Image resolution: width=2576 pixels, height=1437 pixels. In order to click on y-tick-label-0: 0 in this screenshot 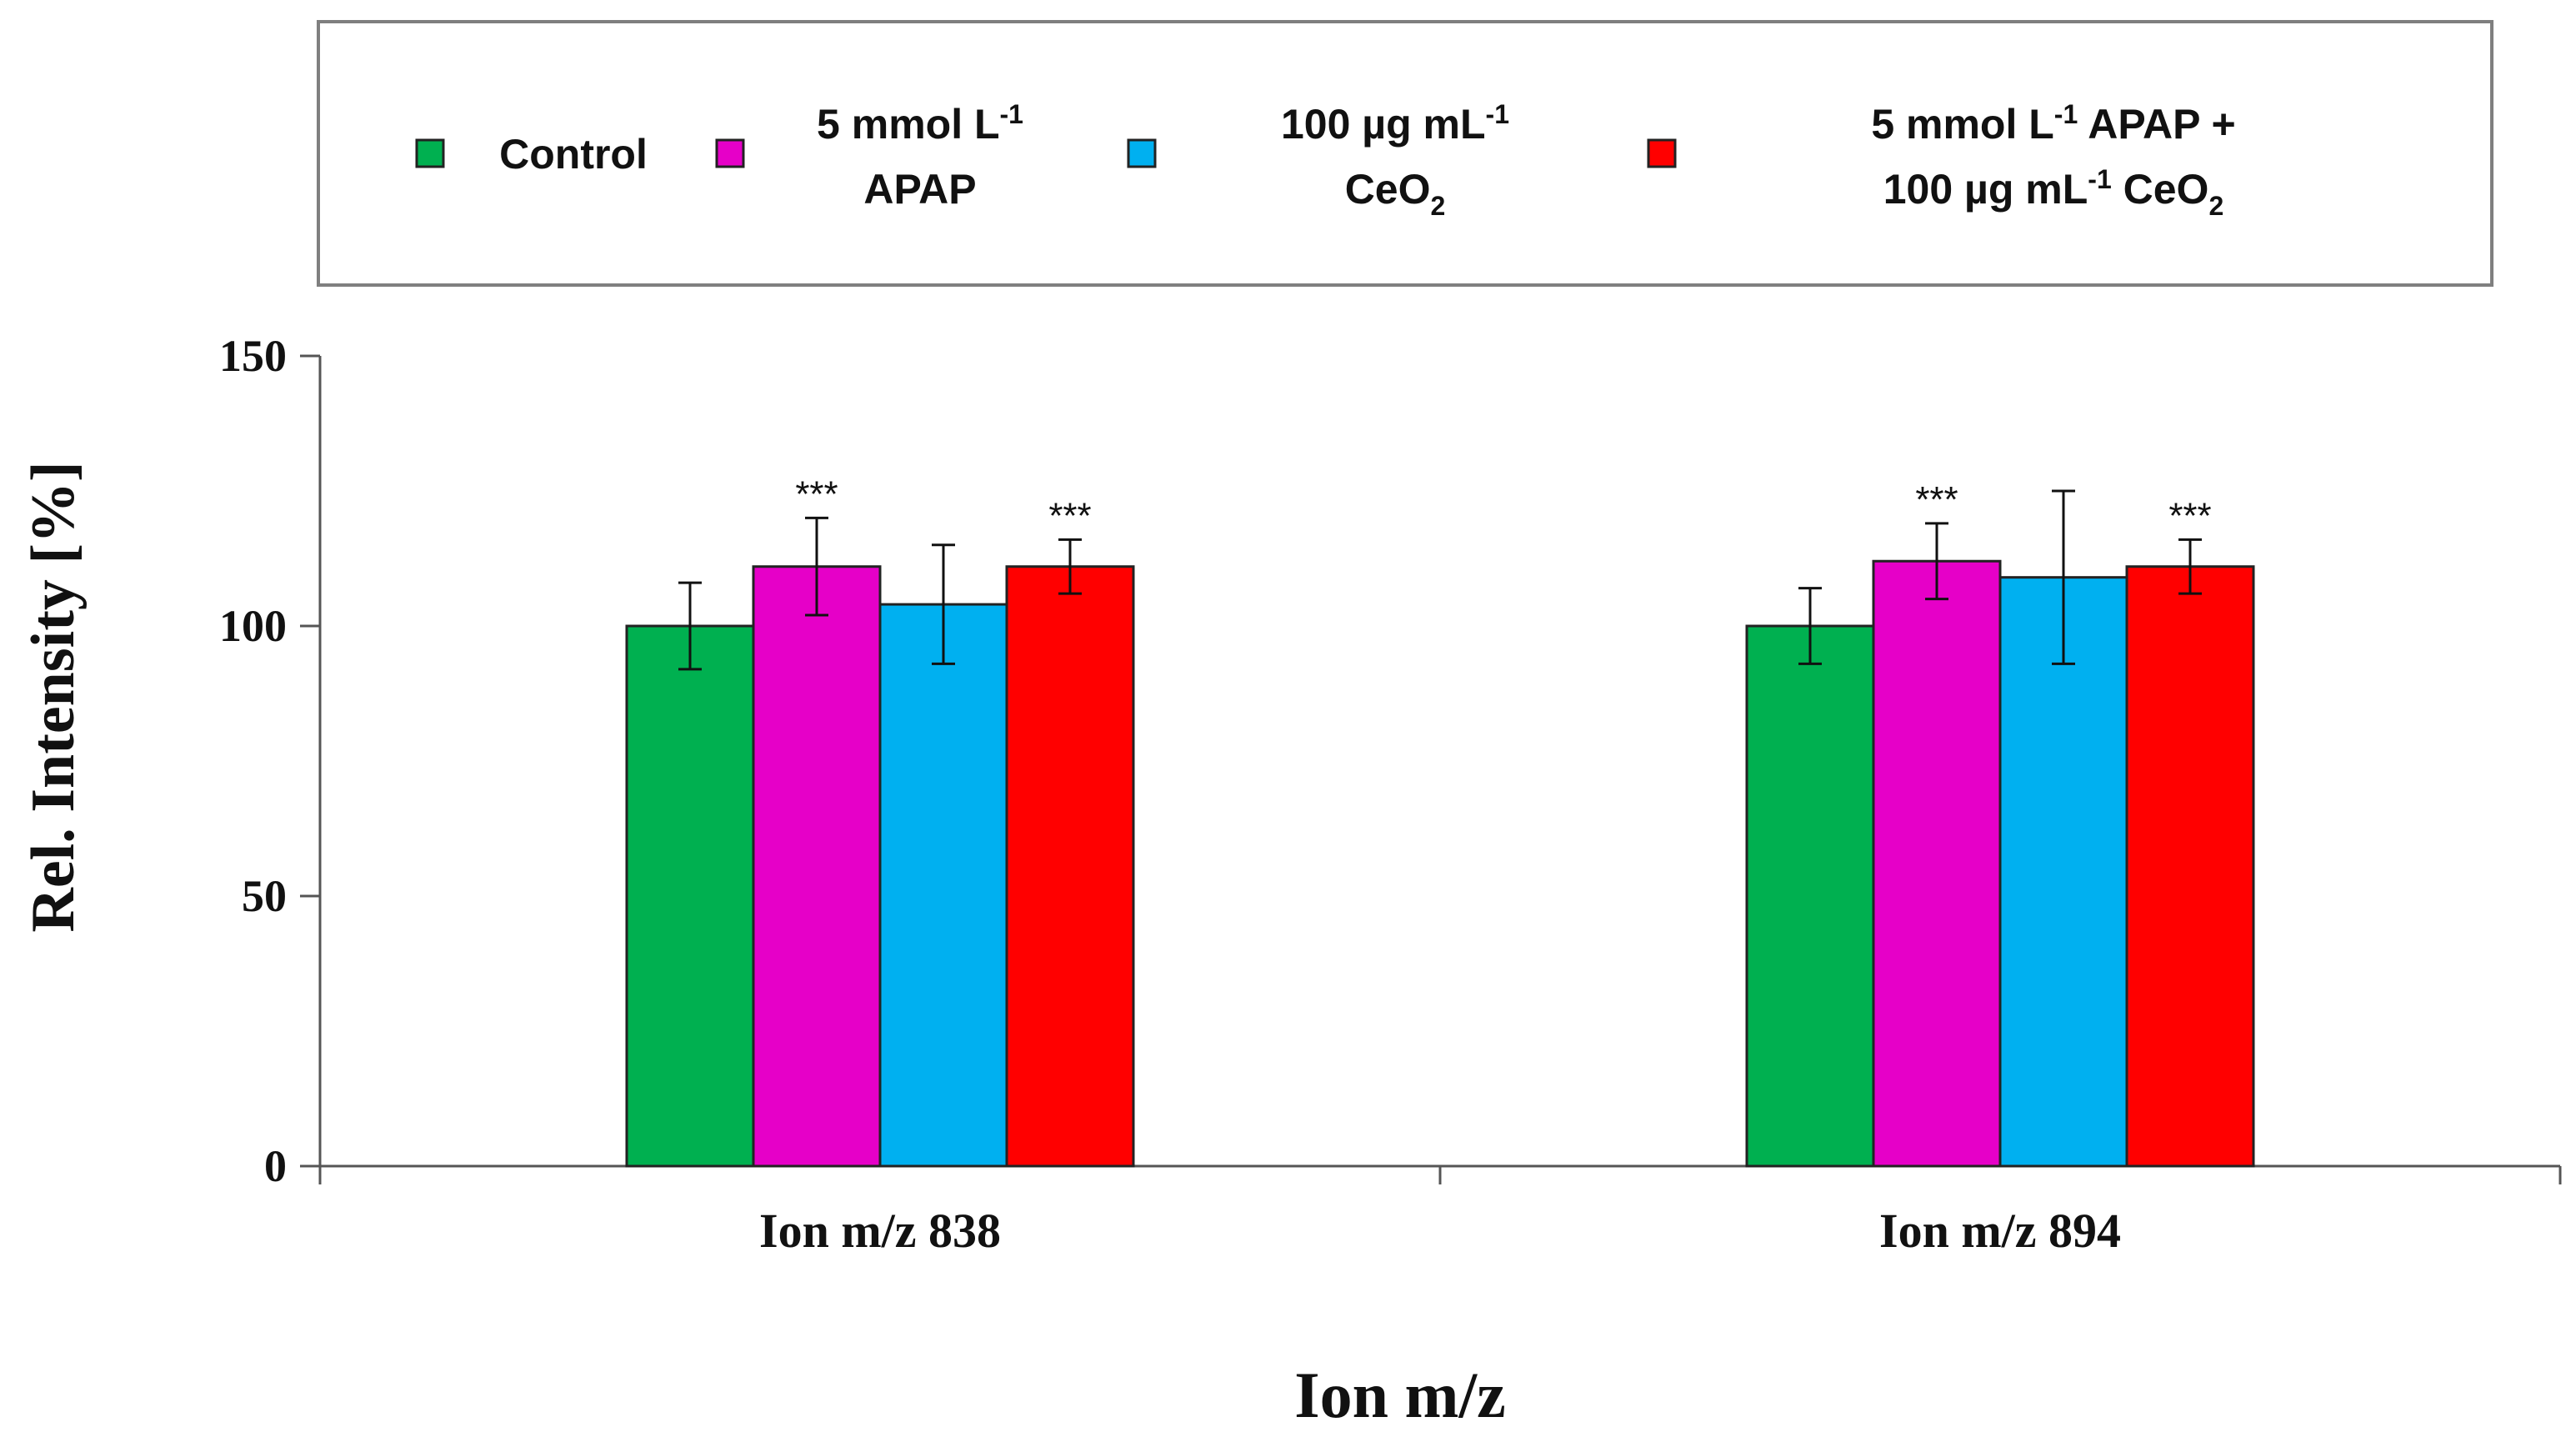, I will do `click(275, 1166)`.